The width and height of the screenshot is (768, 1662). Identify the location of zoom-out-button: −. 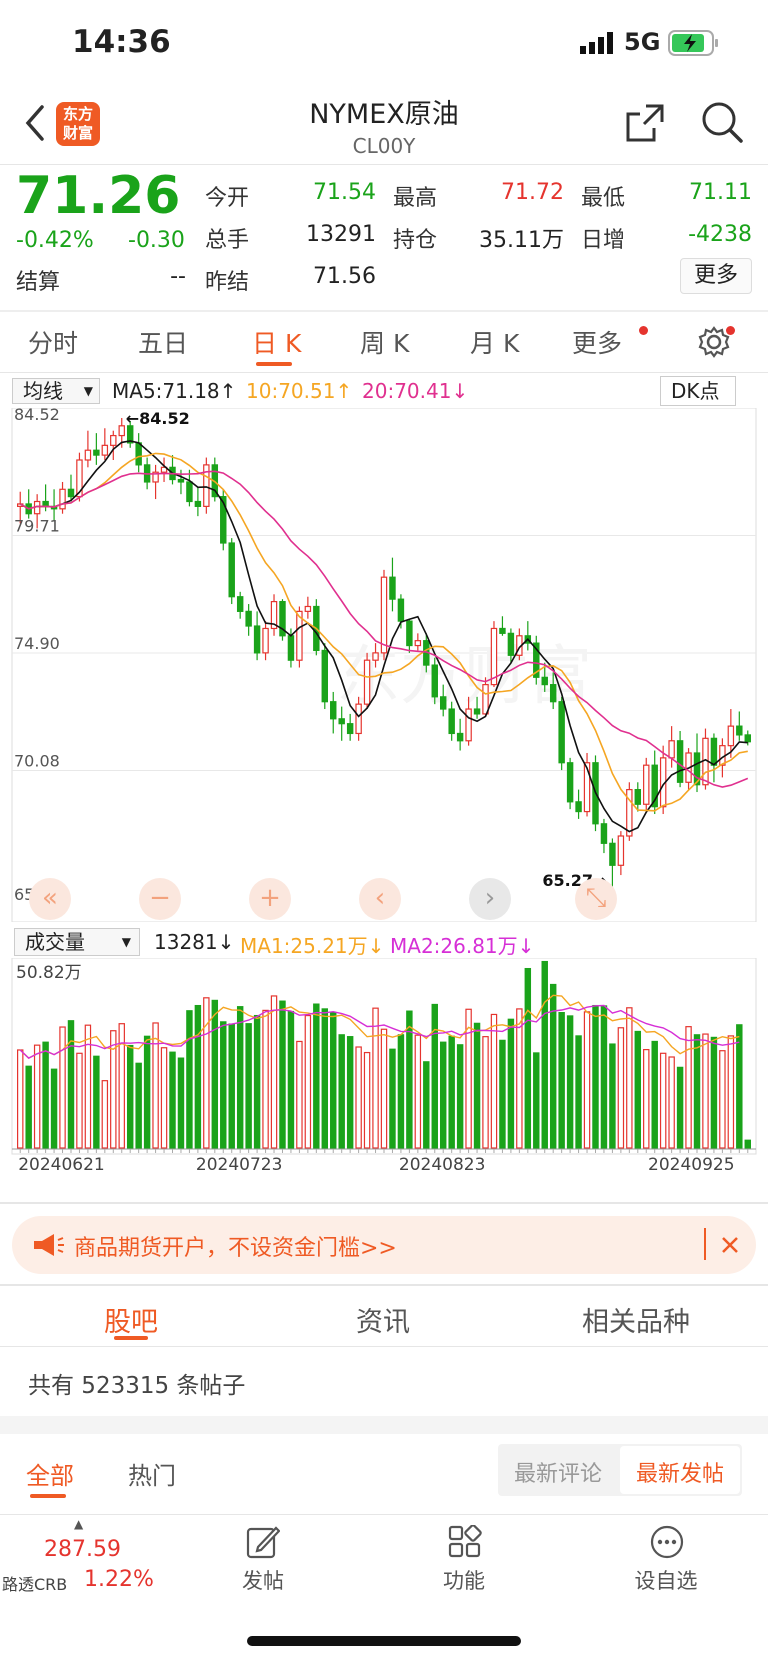
(160, 899).